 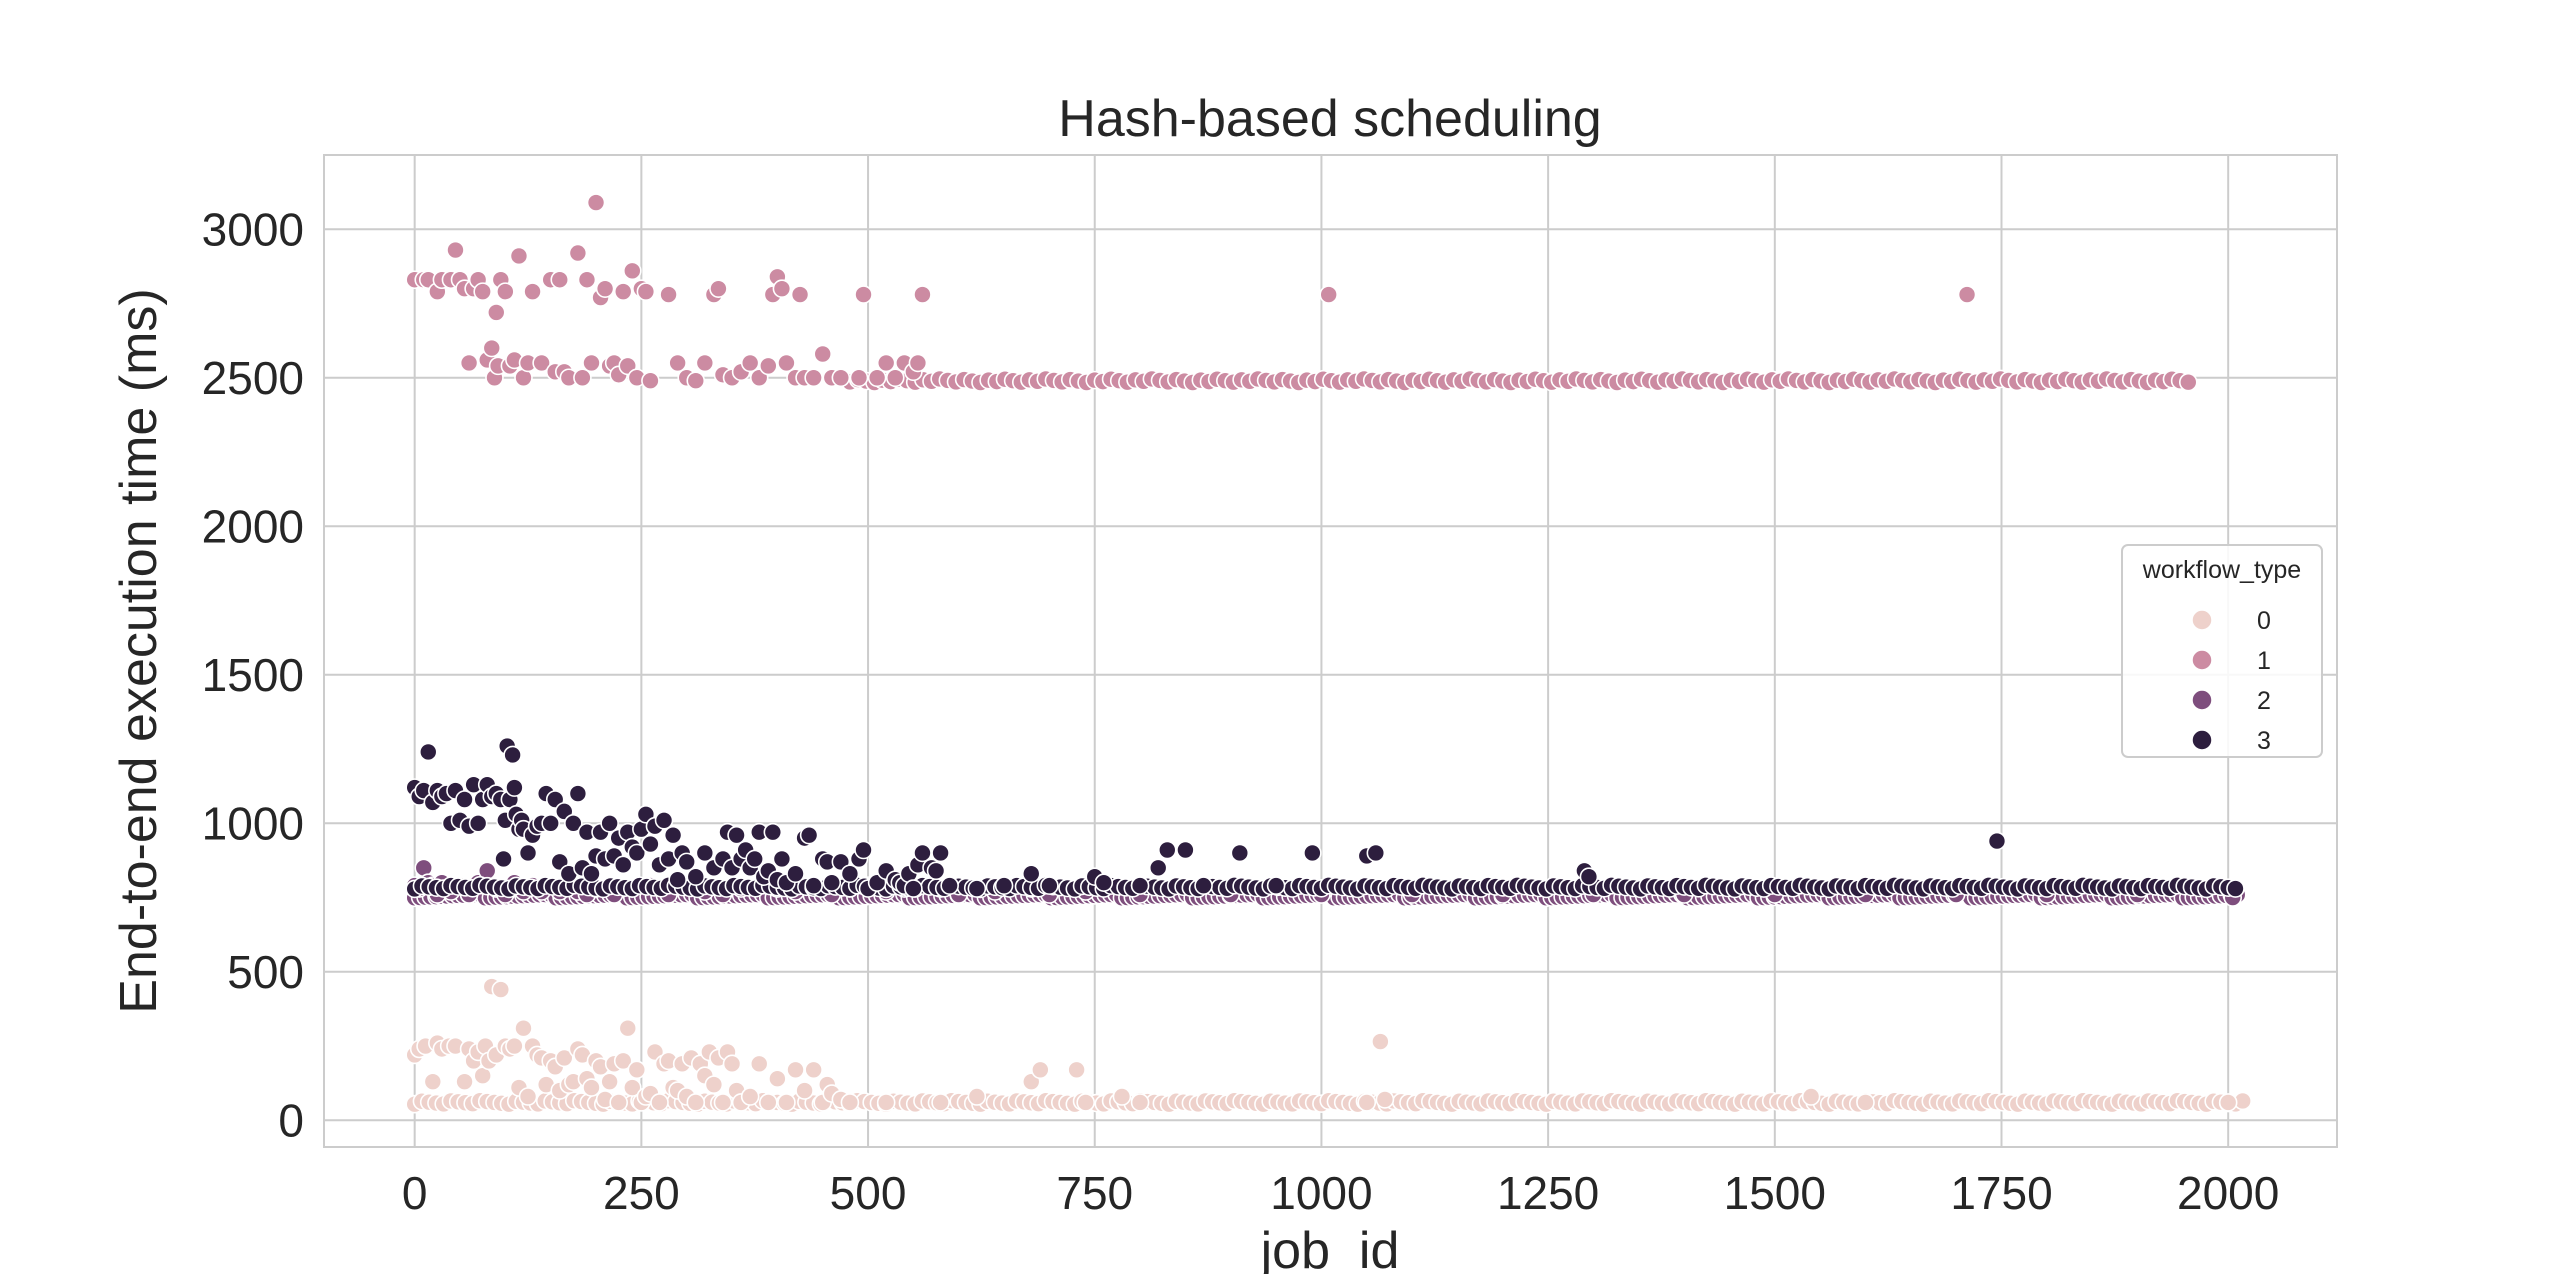 I want to click on y-tick-label: 0, so click(x=291, y=1120).